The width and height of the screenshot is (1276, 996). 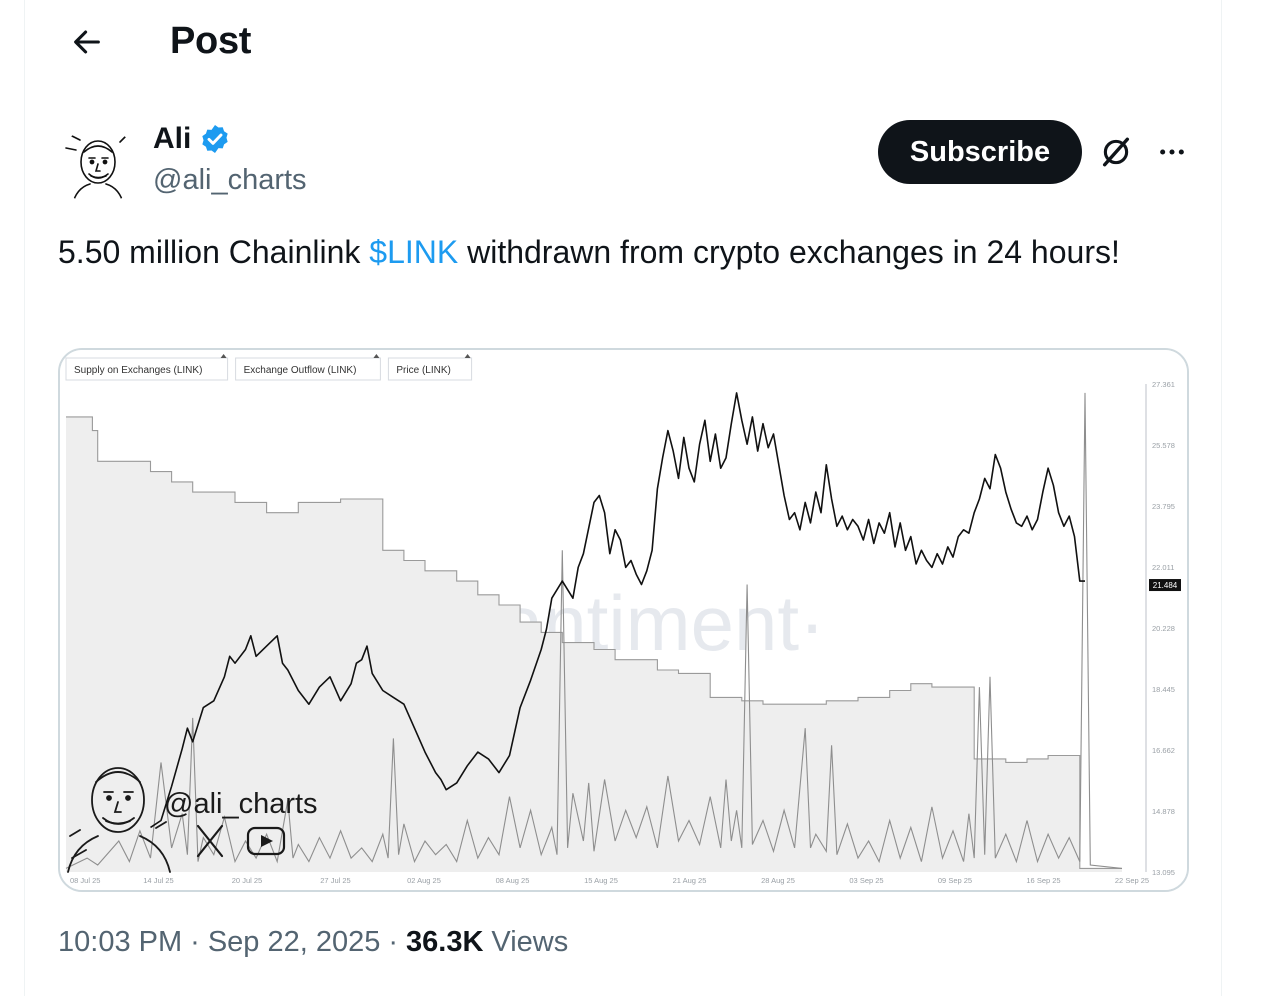 I want to click on y-tick-label: 22.011, so click(x=1163, y=567).